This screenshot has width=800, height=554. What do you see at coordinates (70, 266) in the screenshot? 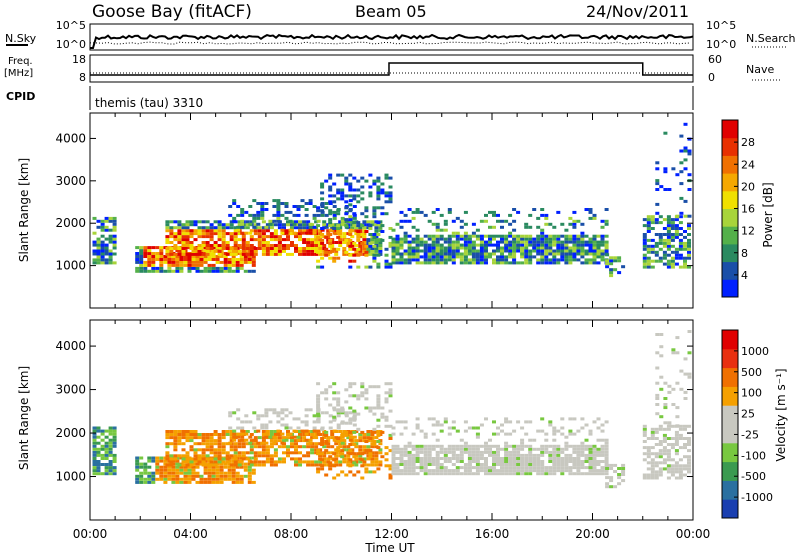
I see `power-ytick-label-0: 1000` at bounding box center [70, 266].